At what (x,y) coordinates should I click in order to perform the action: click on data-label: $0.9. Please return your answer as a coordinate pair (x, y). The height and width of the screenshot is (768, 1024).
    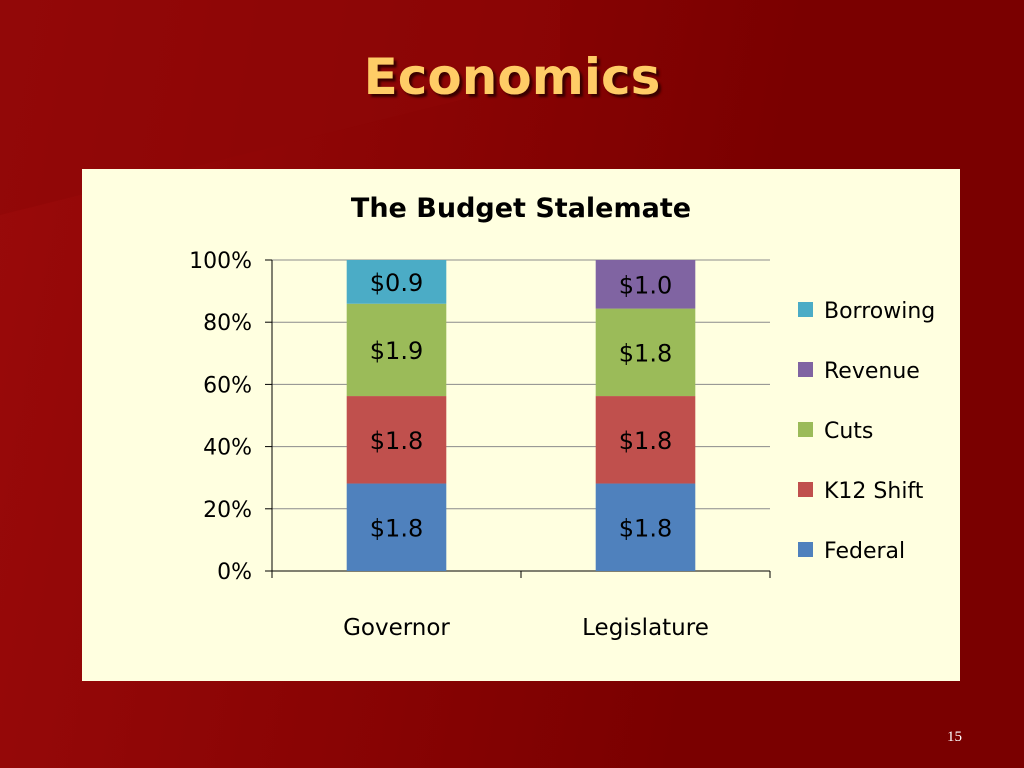
    Looking at the image, I should click on (396, 283).